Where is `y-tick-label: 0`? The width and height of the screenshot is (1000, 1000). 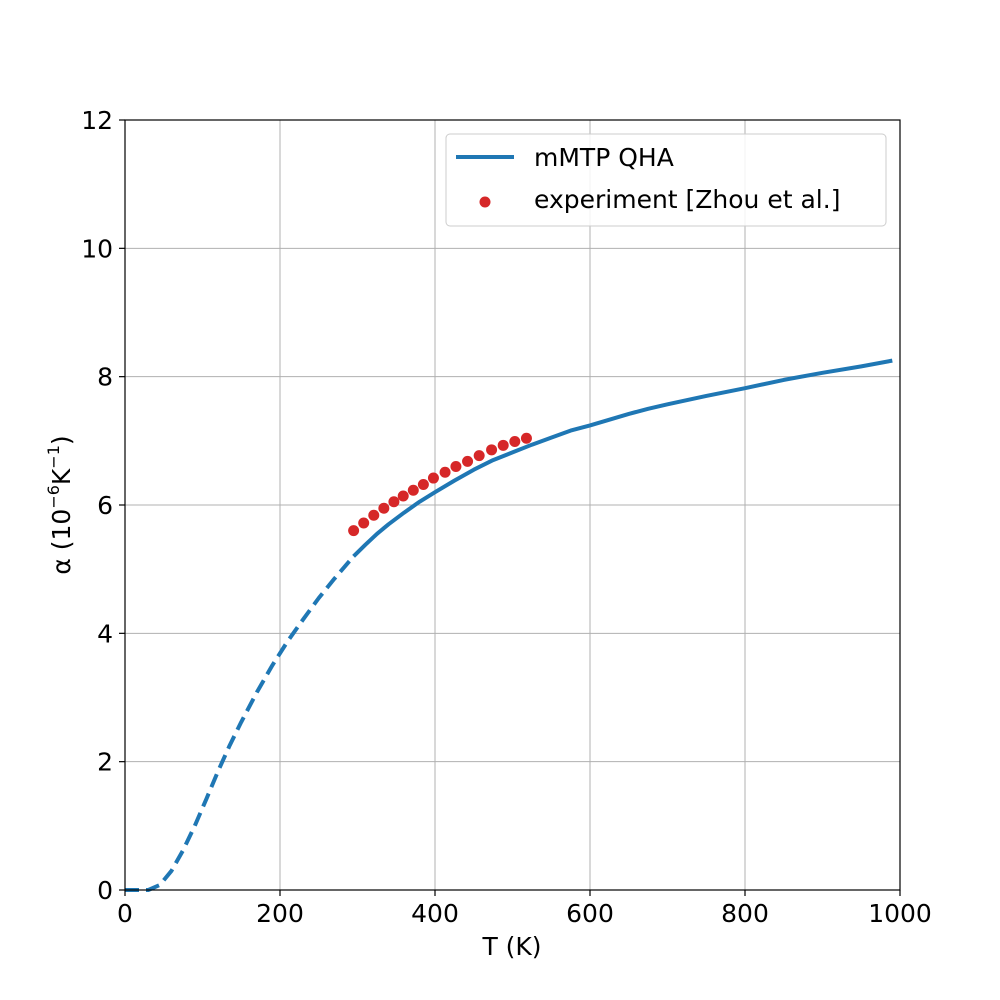
y-tick-label: 0 is located at coordinates (105, 890).